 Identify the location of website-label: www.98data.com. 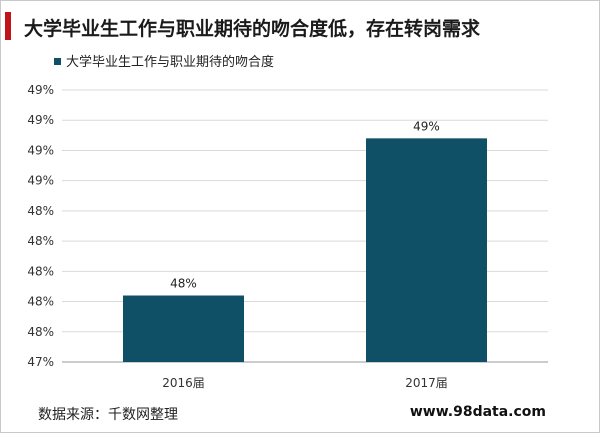
(477, 412).